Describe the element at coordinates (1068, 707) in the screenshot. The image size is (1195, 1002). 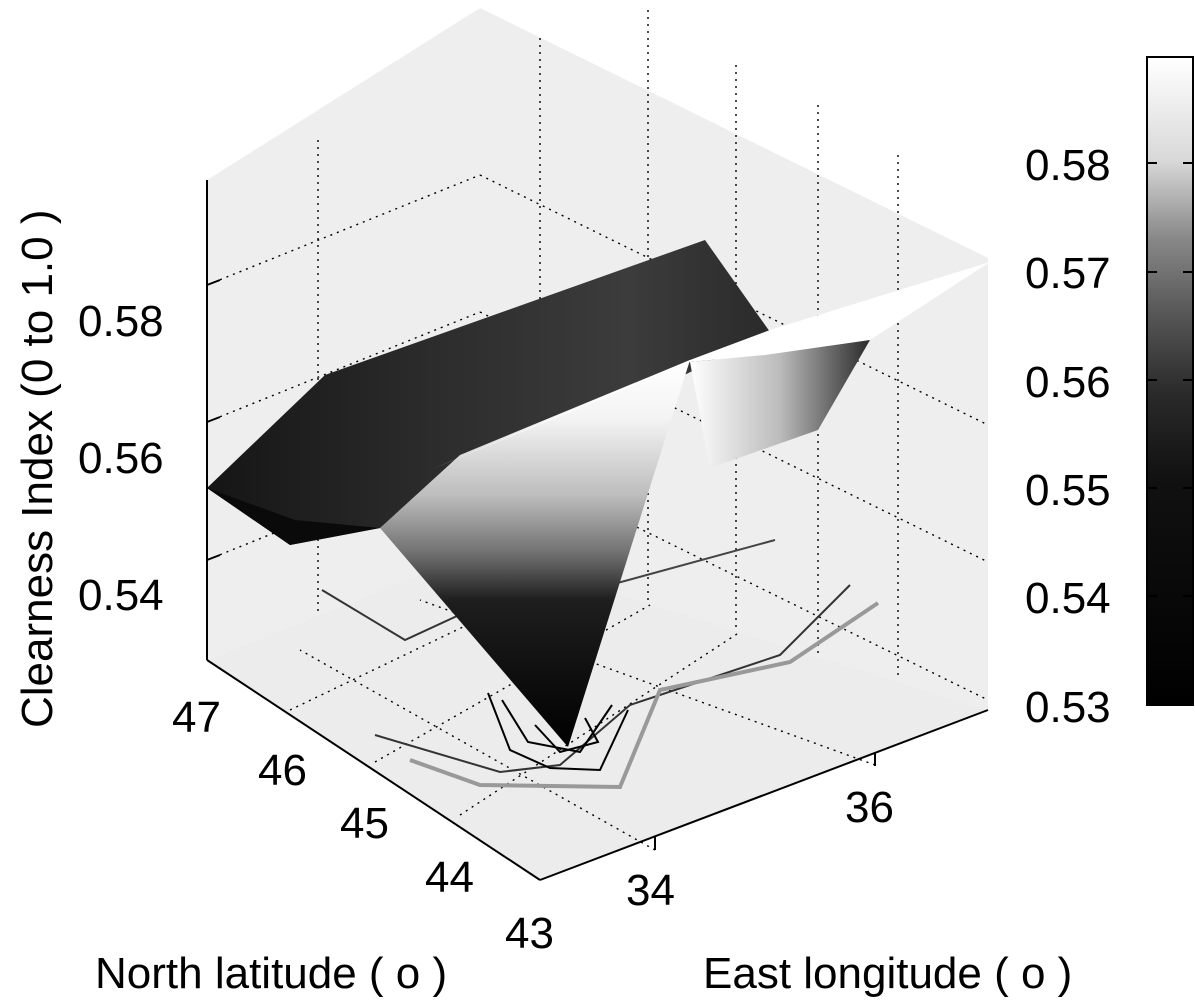
I see `colorbar-tick-label-5: 0.53` at that location.